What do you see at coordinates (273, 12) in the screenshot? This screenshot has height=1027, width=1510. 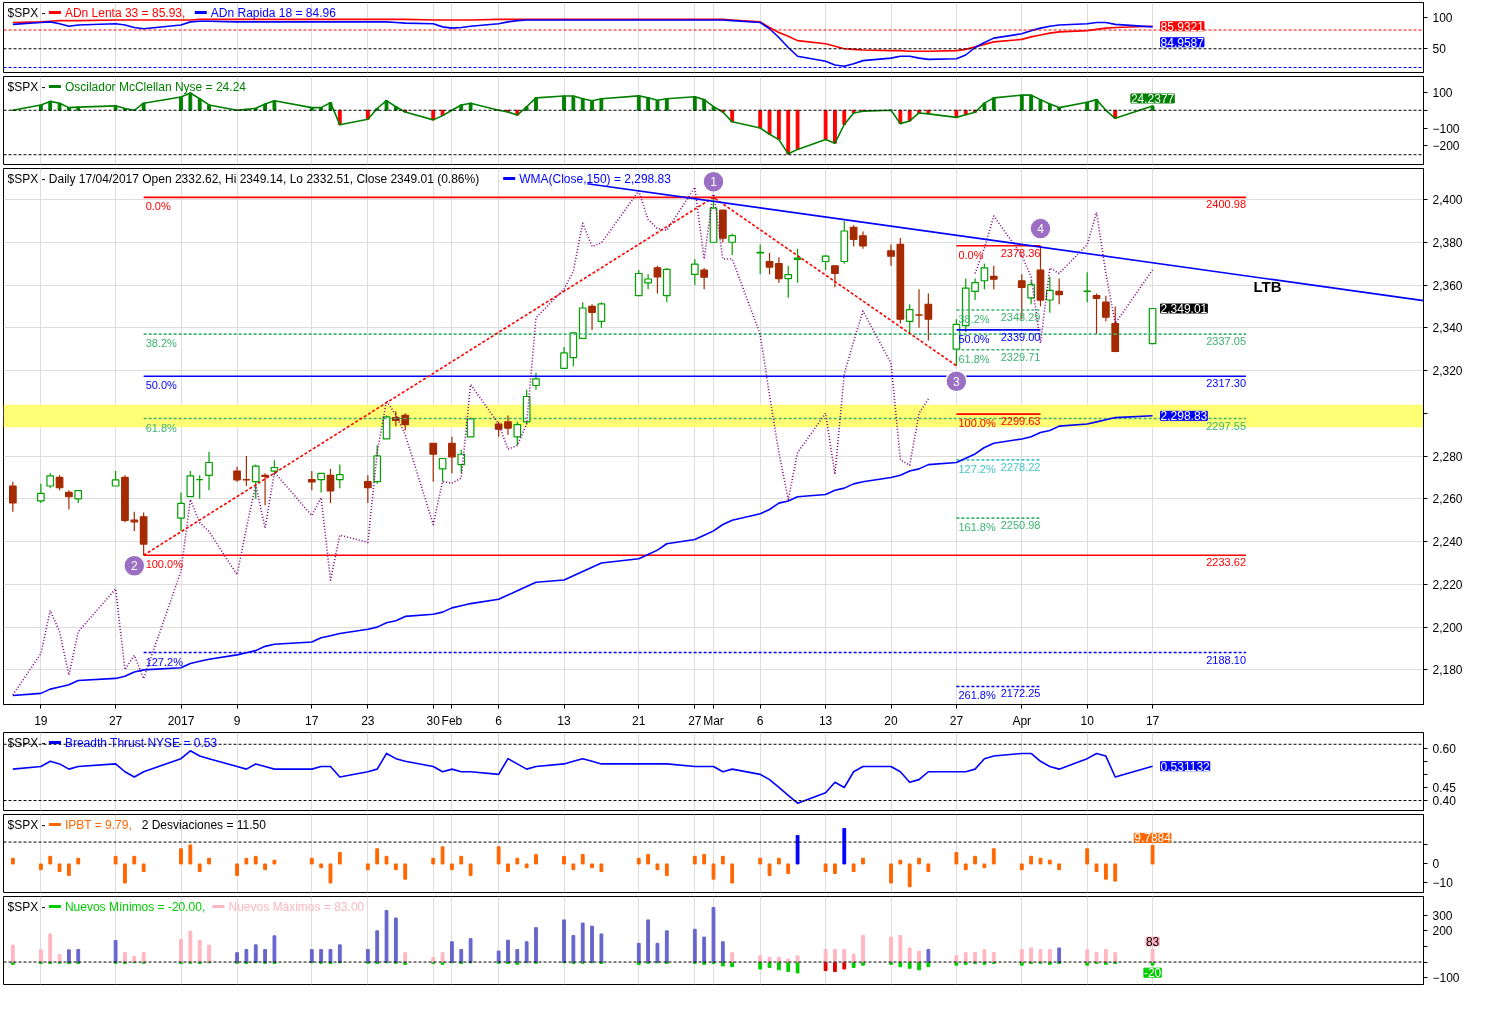 I see `legend-label: ADn Rapida 18 = 84.96` at bounding box center [273, 12].